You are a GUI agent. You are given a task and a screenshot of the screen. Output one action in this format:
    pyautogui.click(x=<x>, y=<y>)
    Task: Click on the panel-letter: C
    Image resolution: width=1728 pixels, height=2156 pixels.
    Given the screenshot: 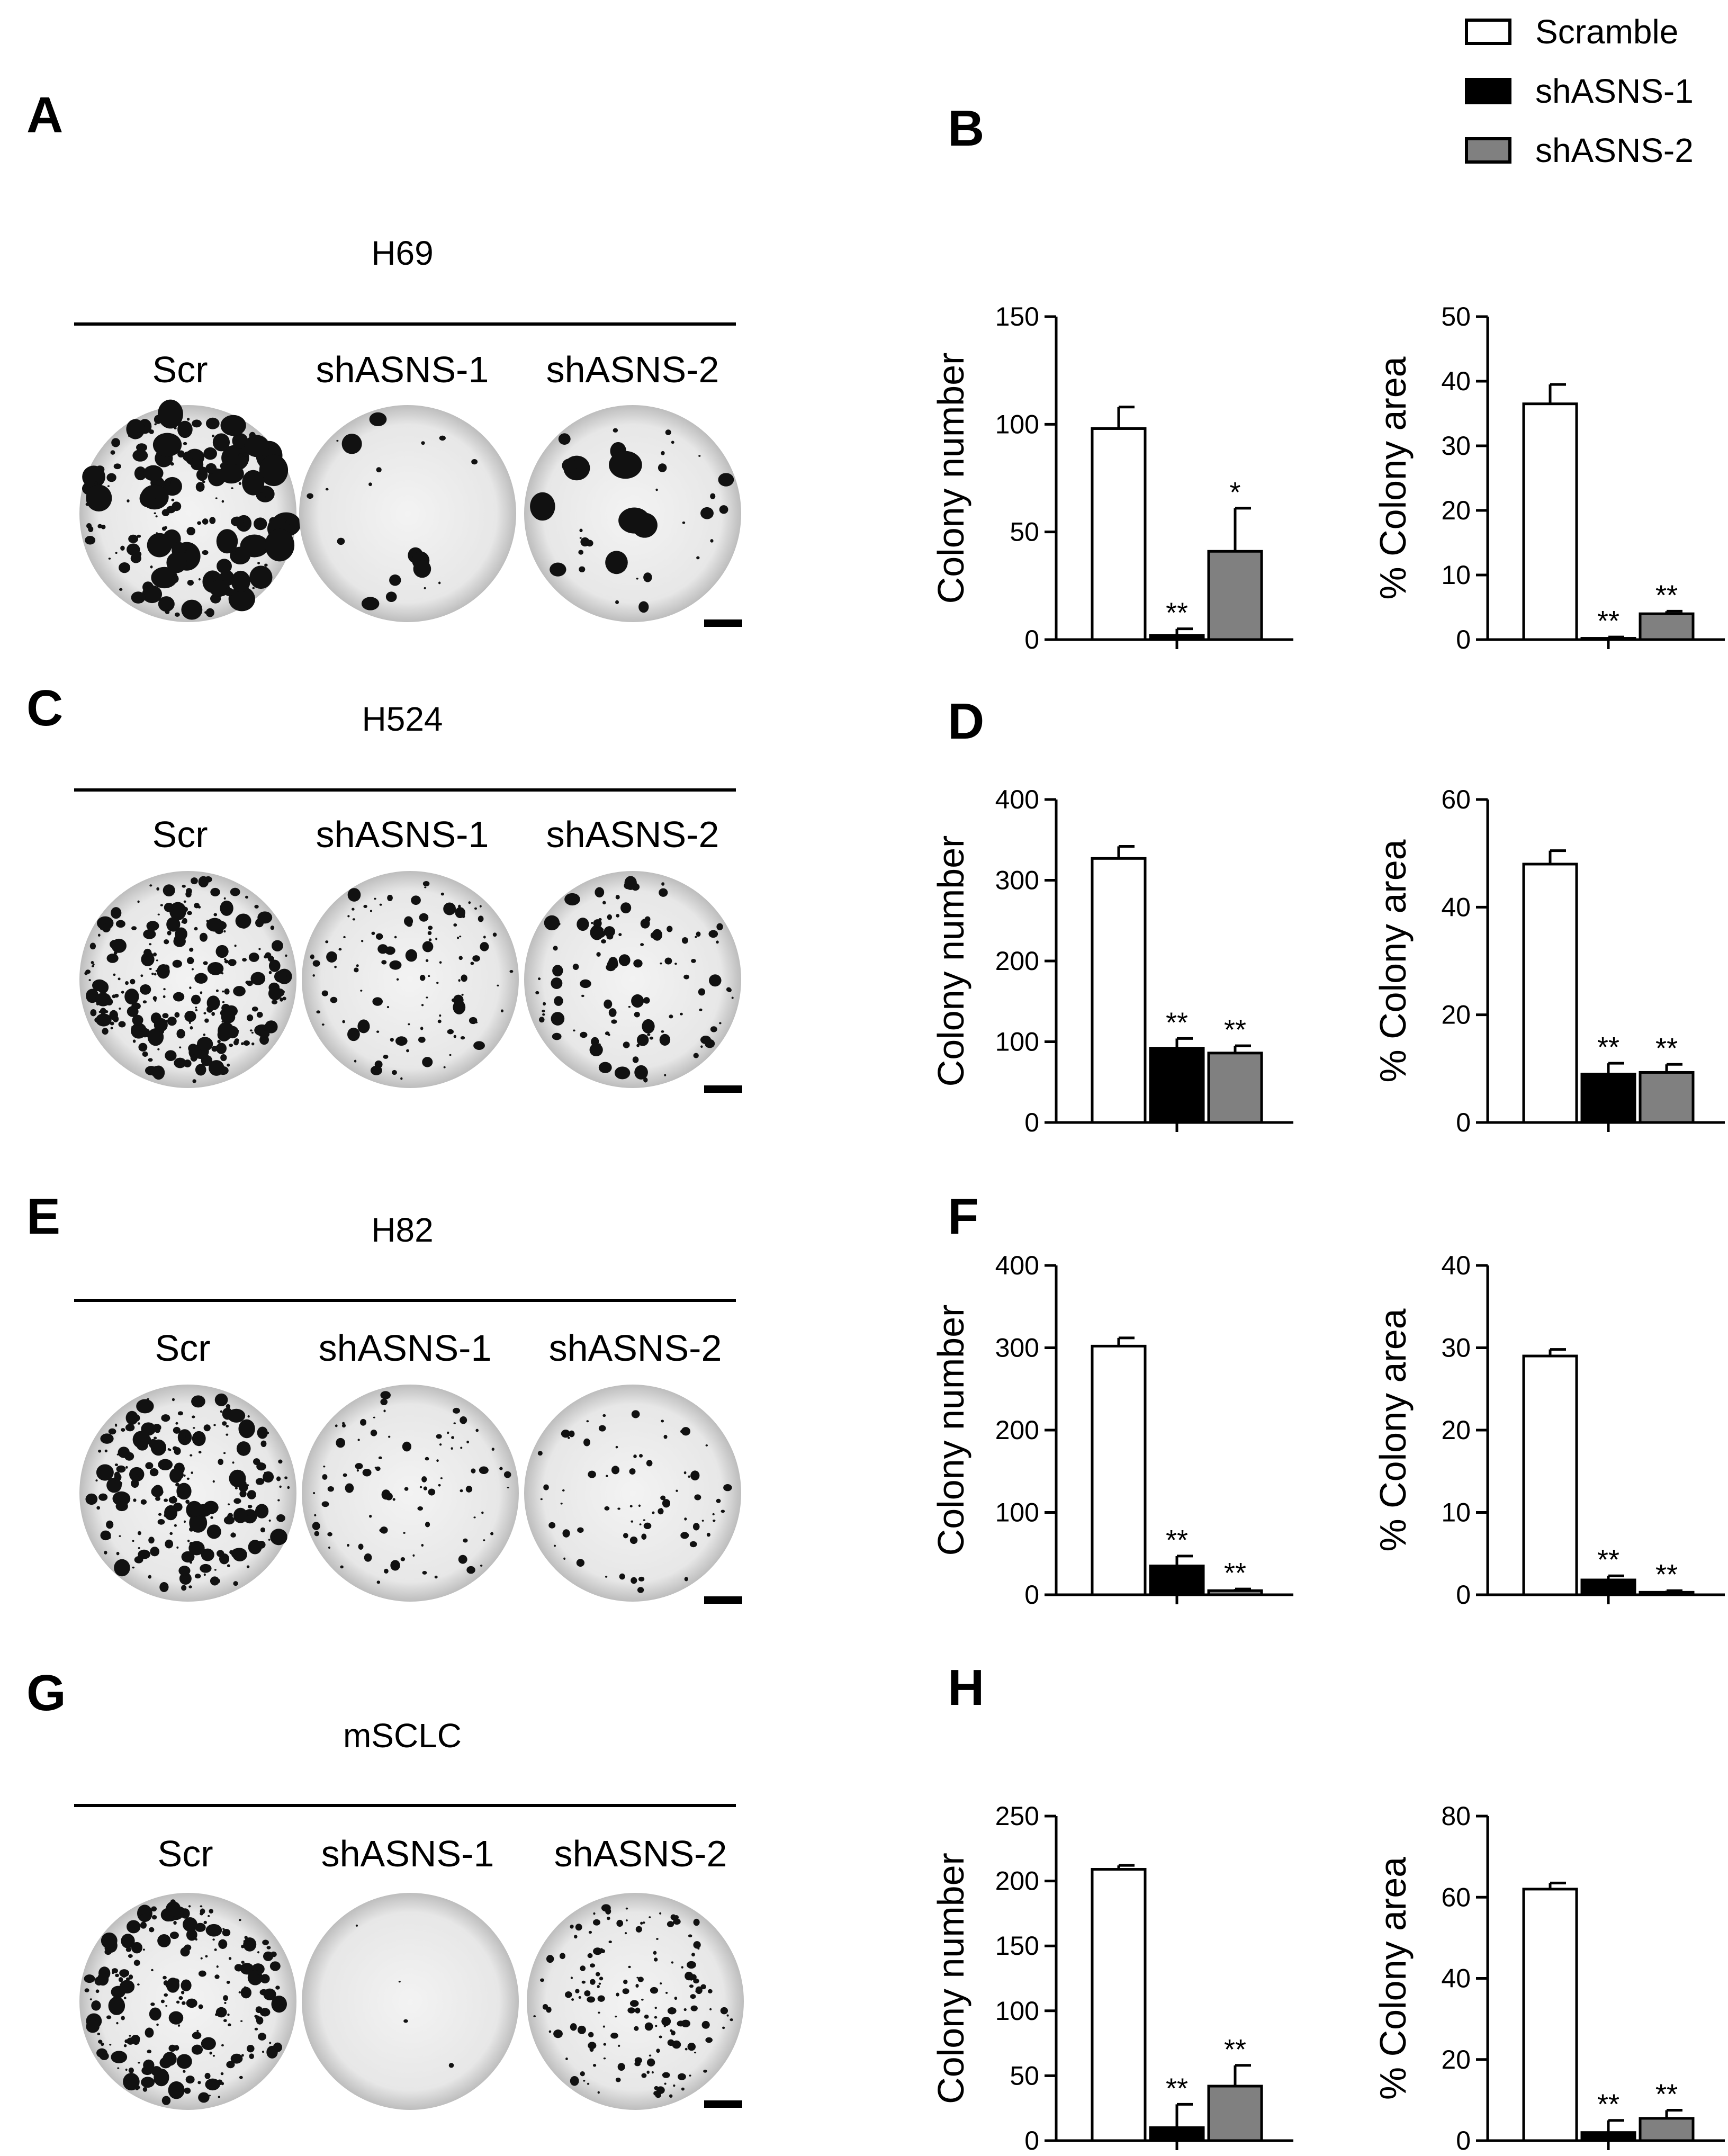 What is the action you would take?
    pyautogui.click(x=44, y=708)
    